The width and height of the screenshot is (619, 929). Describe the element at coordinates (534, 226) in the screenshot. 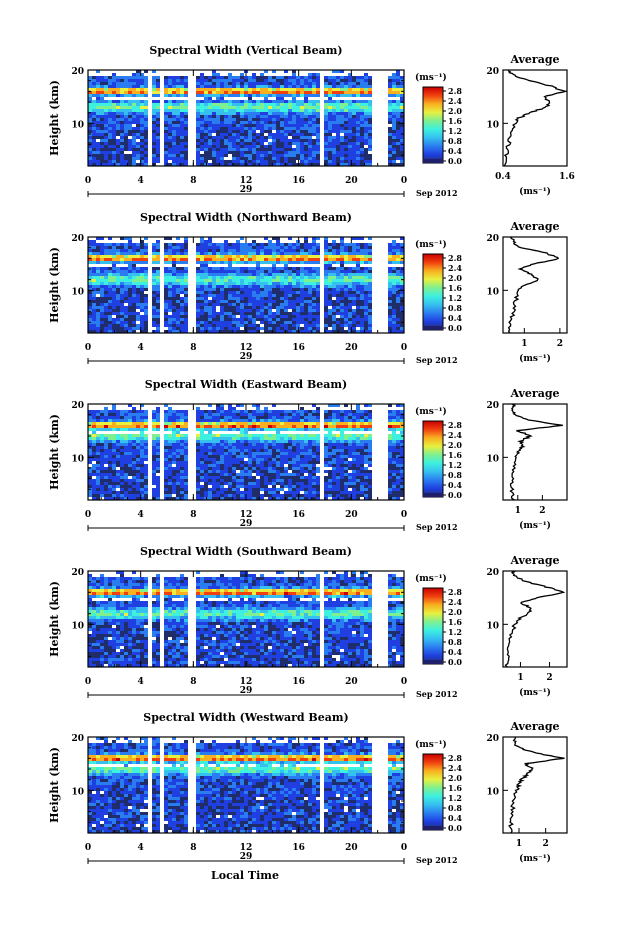

I see `average-title: Average` at that location.